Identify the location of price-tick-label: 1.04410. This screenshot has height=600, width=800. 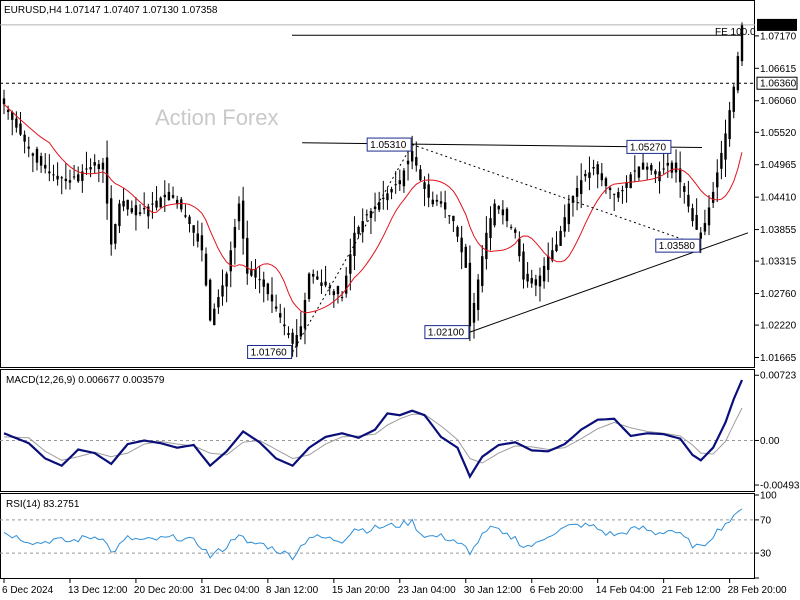
(778, 198).